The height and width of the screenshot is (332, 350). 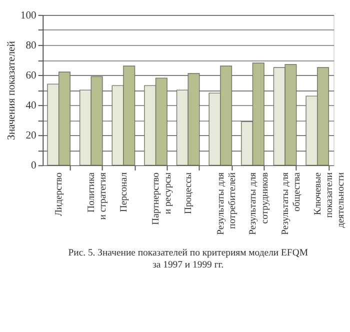 I want to click on y-tick-label: 0, so click(x=33, y=166).